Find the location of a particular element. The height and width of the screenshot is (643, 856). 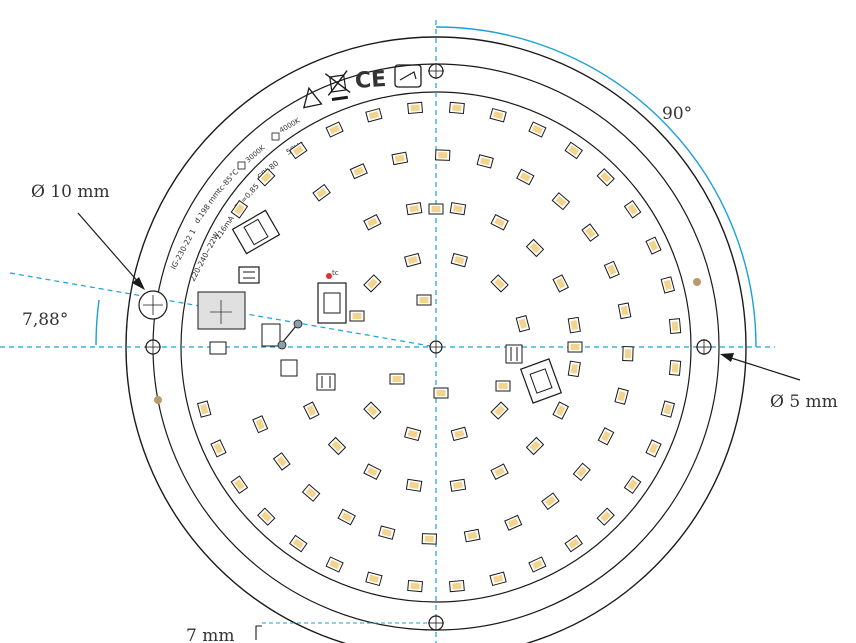

hole-large-arrow is located at coordinates (111, 251).